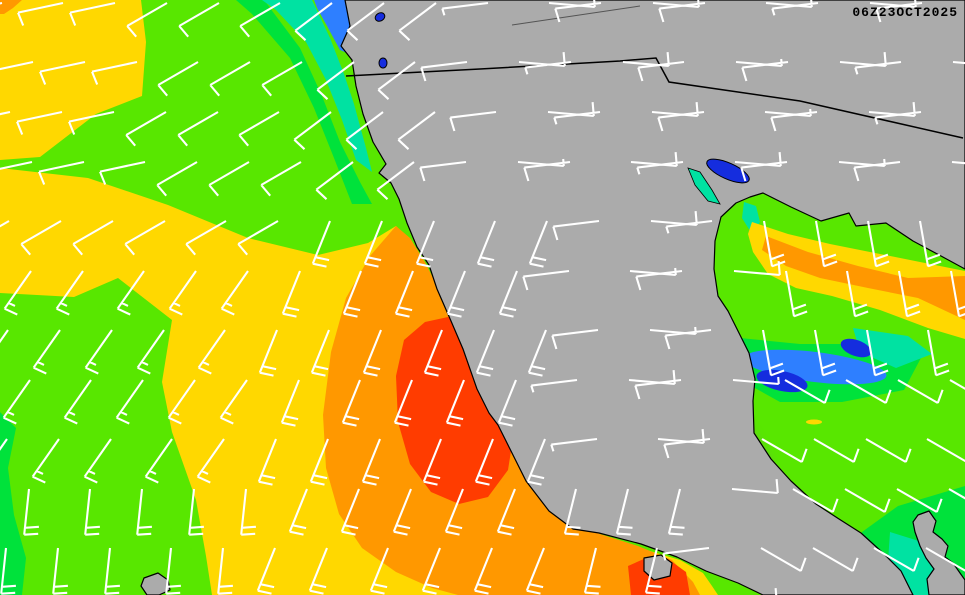 This screenshot has height=595, width=965. Describe the element at coordinates (654, 98) in the screenshot. I see `us-mexico-border` at that location.